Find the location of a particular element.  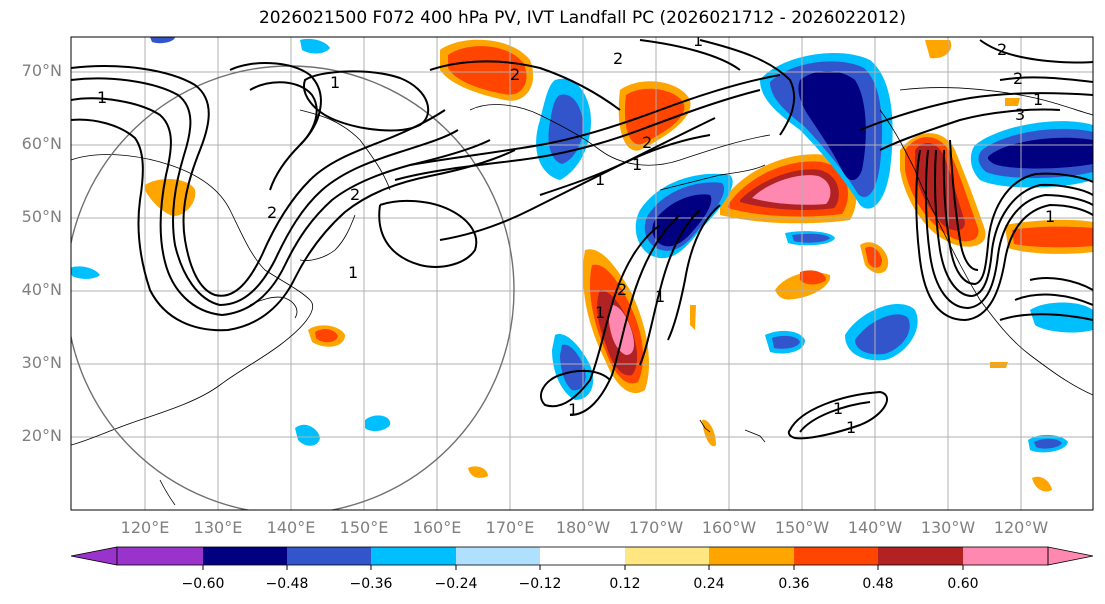

lat-label-50n: 50°N is located at coordinates (41, 216).